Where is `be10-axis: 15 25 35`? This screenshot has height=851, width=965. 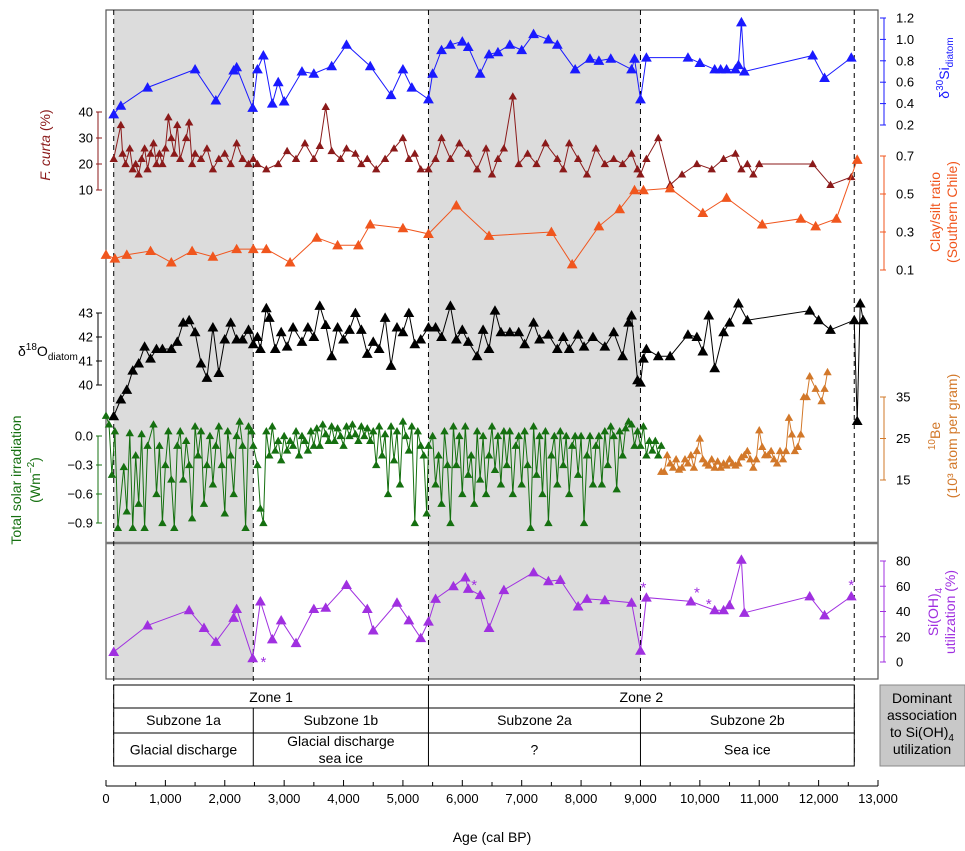 be10-axis: 15 25 35 is located at coordinates (895, 439).